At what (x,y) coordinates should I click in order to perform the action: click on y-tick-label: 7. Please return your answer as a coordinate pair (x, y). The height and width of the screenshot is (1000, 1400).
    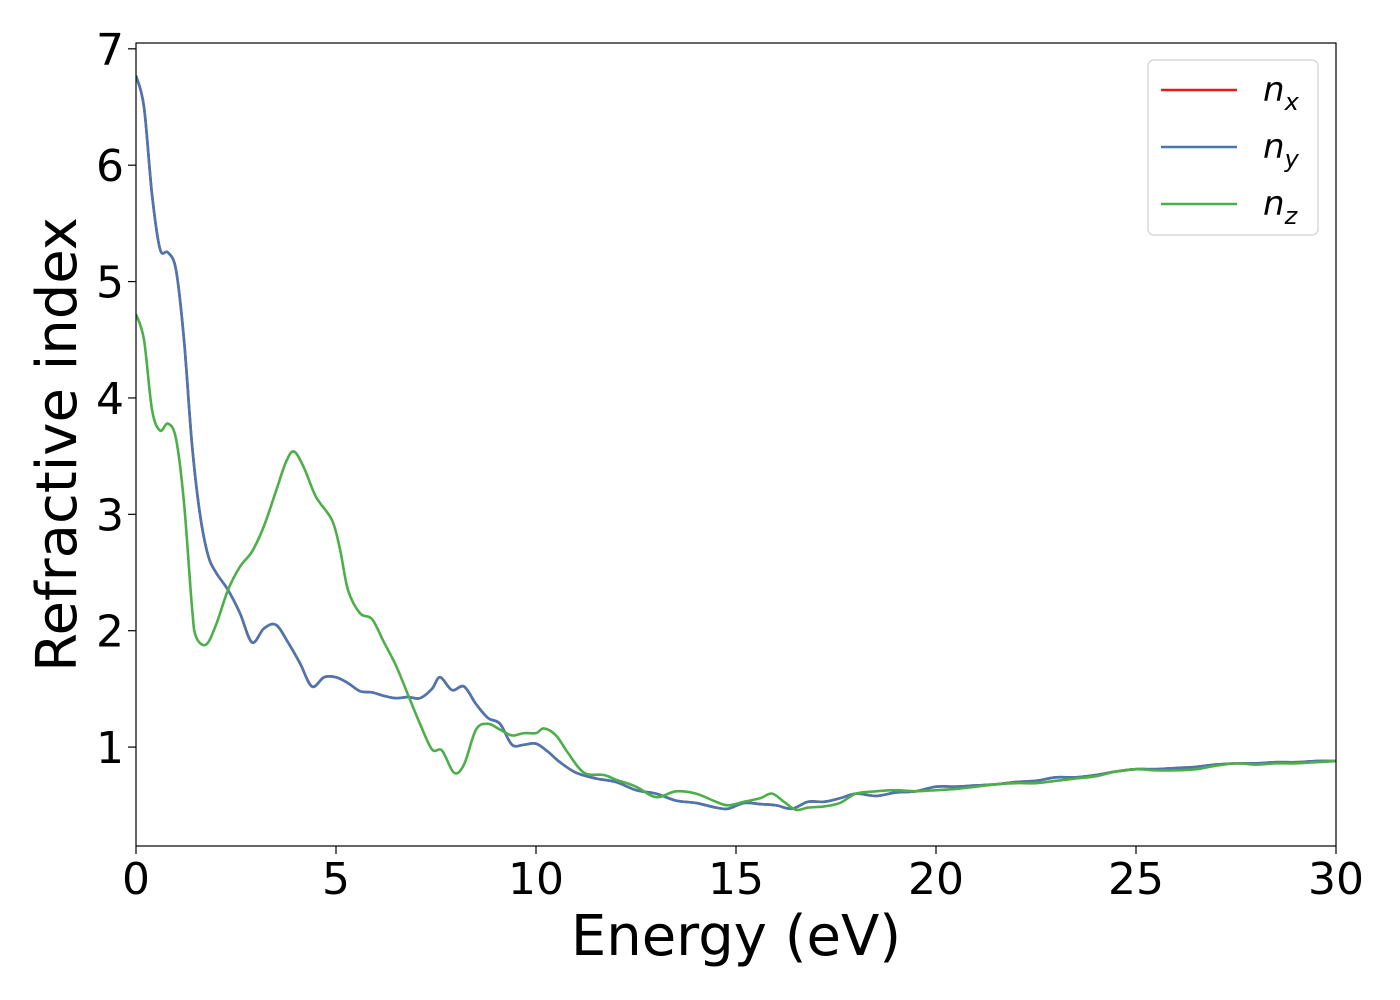
    Looking at the image, I should click on (110, 50).